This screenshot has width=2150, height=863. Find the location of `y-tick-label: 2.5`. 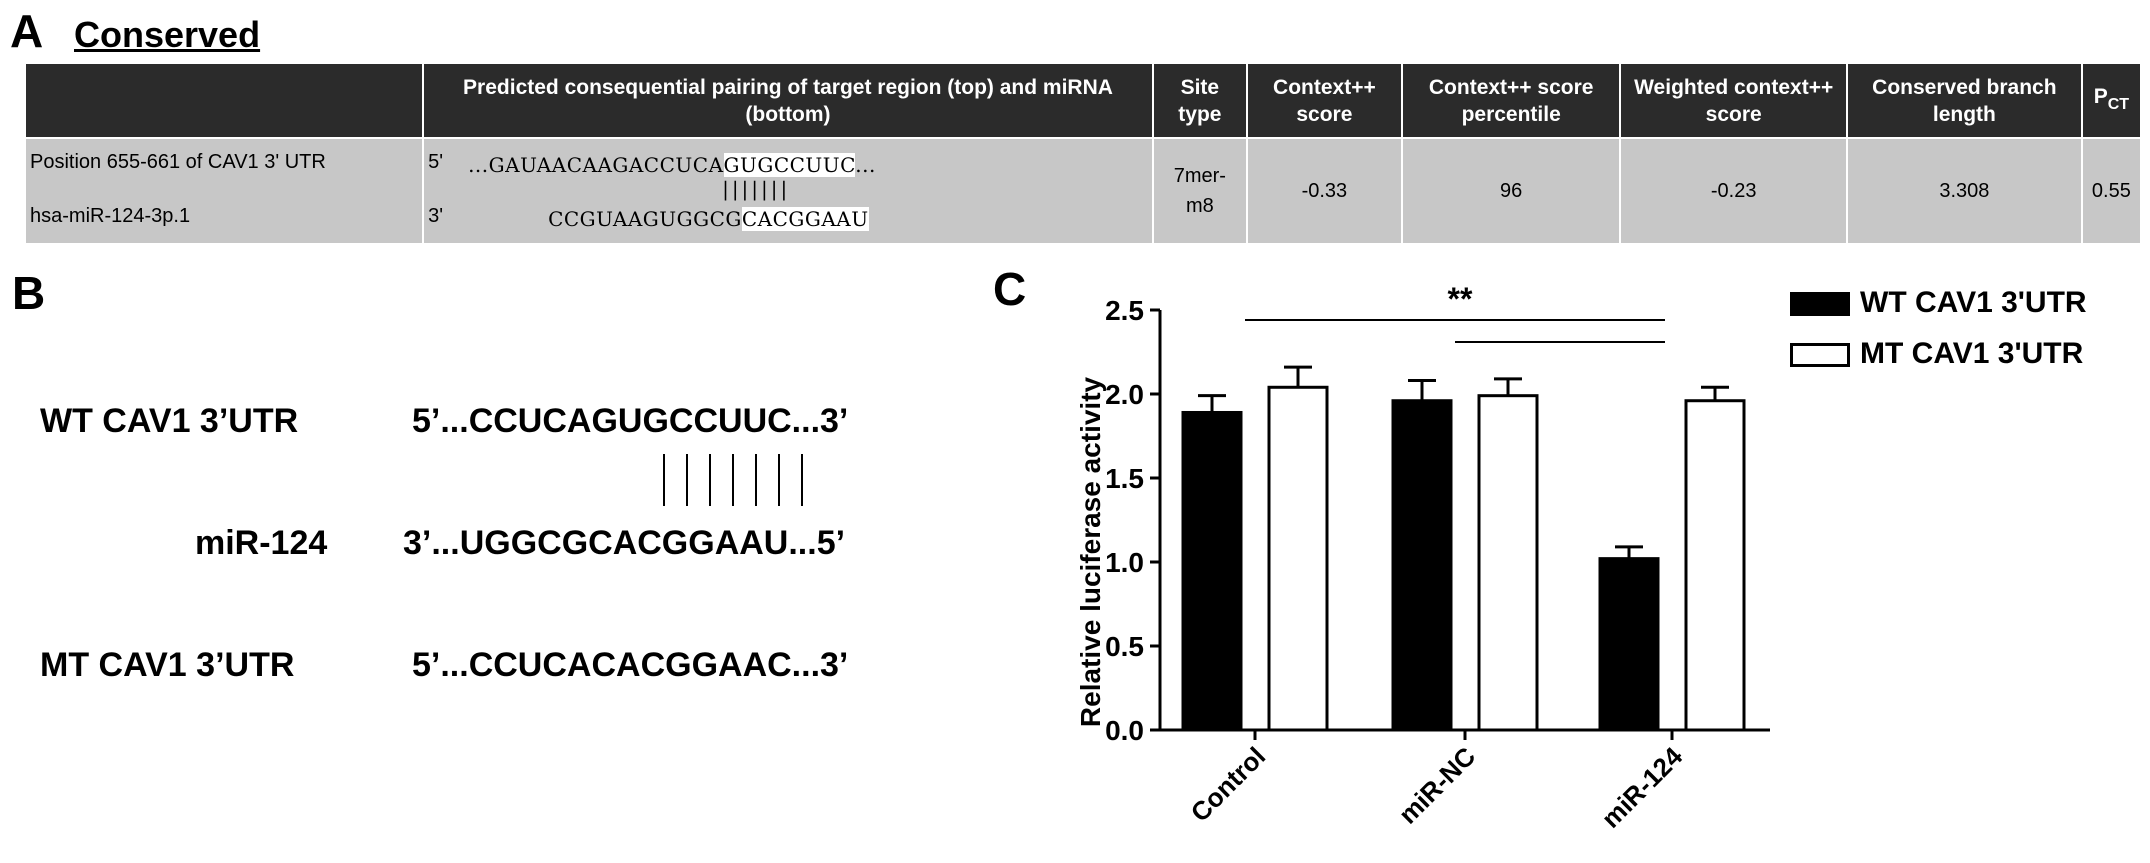

y-tick-label: 2.5 is located at coordinates (1124, 310).